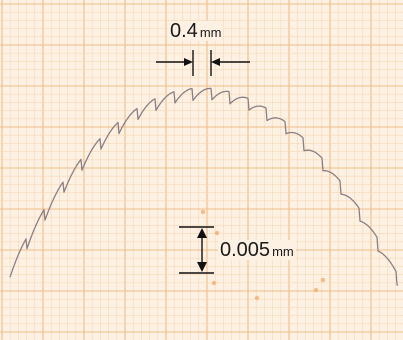 Image resolution: width=403 pixels, height=340 pixels. I want to click on depth-arrow-down, so click(202, 267).